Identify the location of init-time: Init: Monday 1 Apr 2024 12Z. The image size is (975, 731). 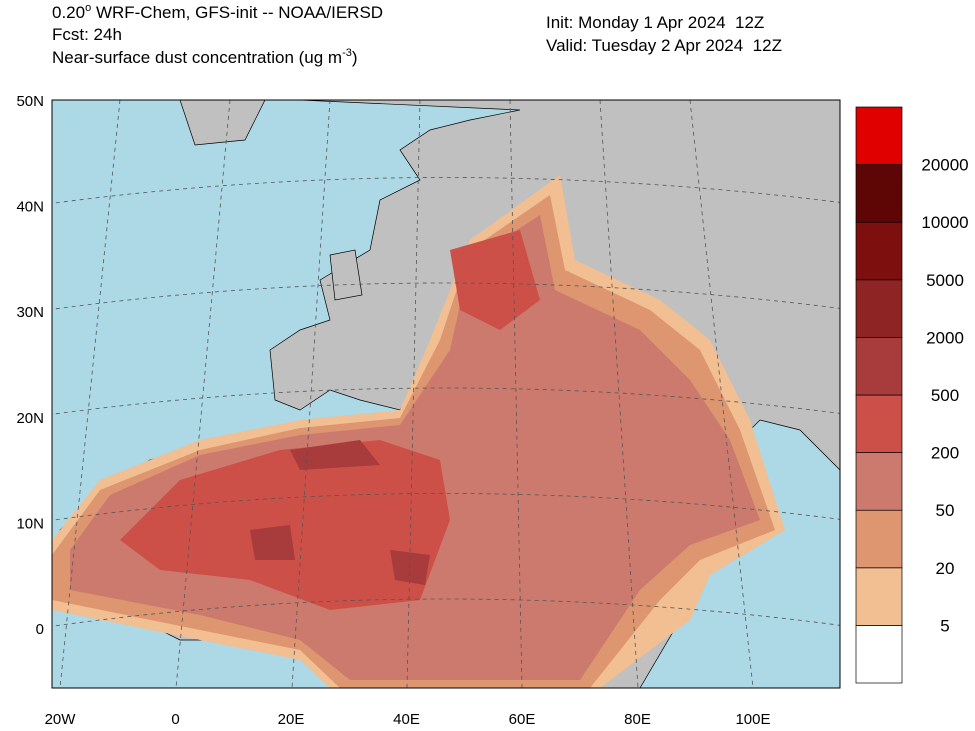
(655, 22).